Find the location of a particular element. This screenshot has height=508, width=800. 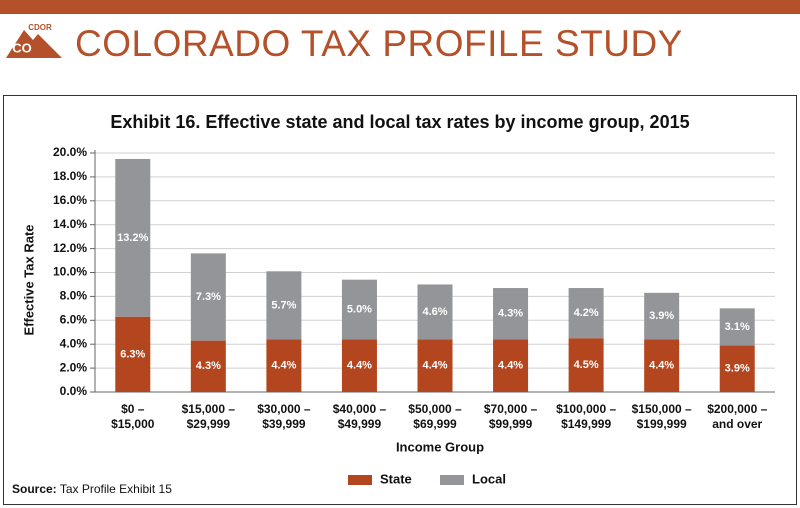

x-tick-label: $40,000 – $49,999 is located at coordinates (360, 416).